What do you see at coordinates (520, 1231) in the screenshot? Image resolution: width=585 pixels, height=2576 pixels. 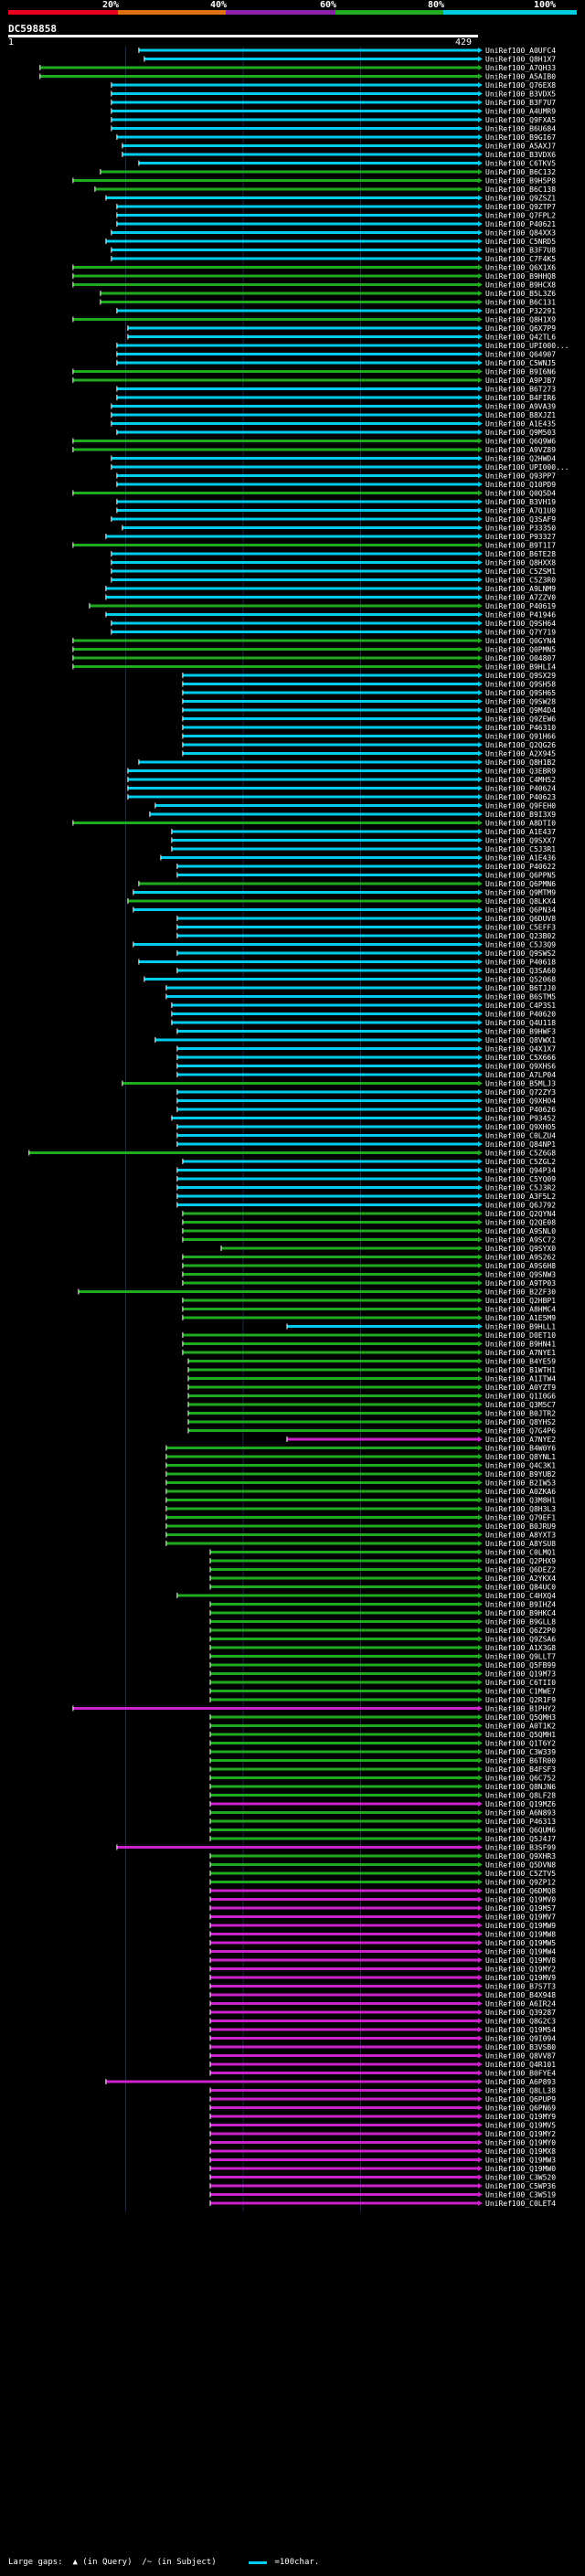 I see `hit-label-137: UniRef100_A9SNL0` at bounding box center [520, 1231].